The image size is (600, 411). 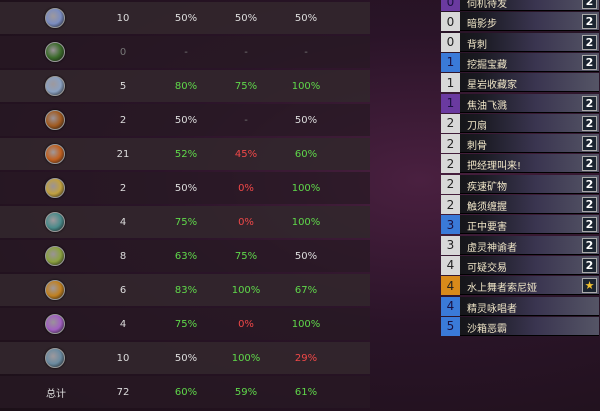 I want to click on winrate-c3: 60%, so click(x=306, y=154).